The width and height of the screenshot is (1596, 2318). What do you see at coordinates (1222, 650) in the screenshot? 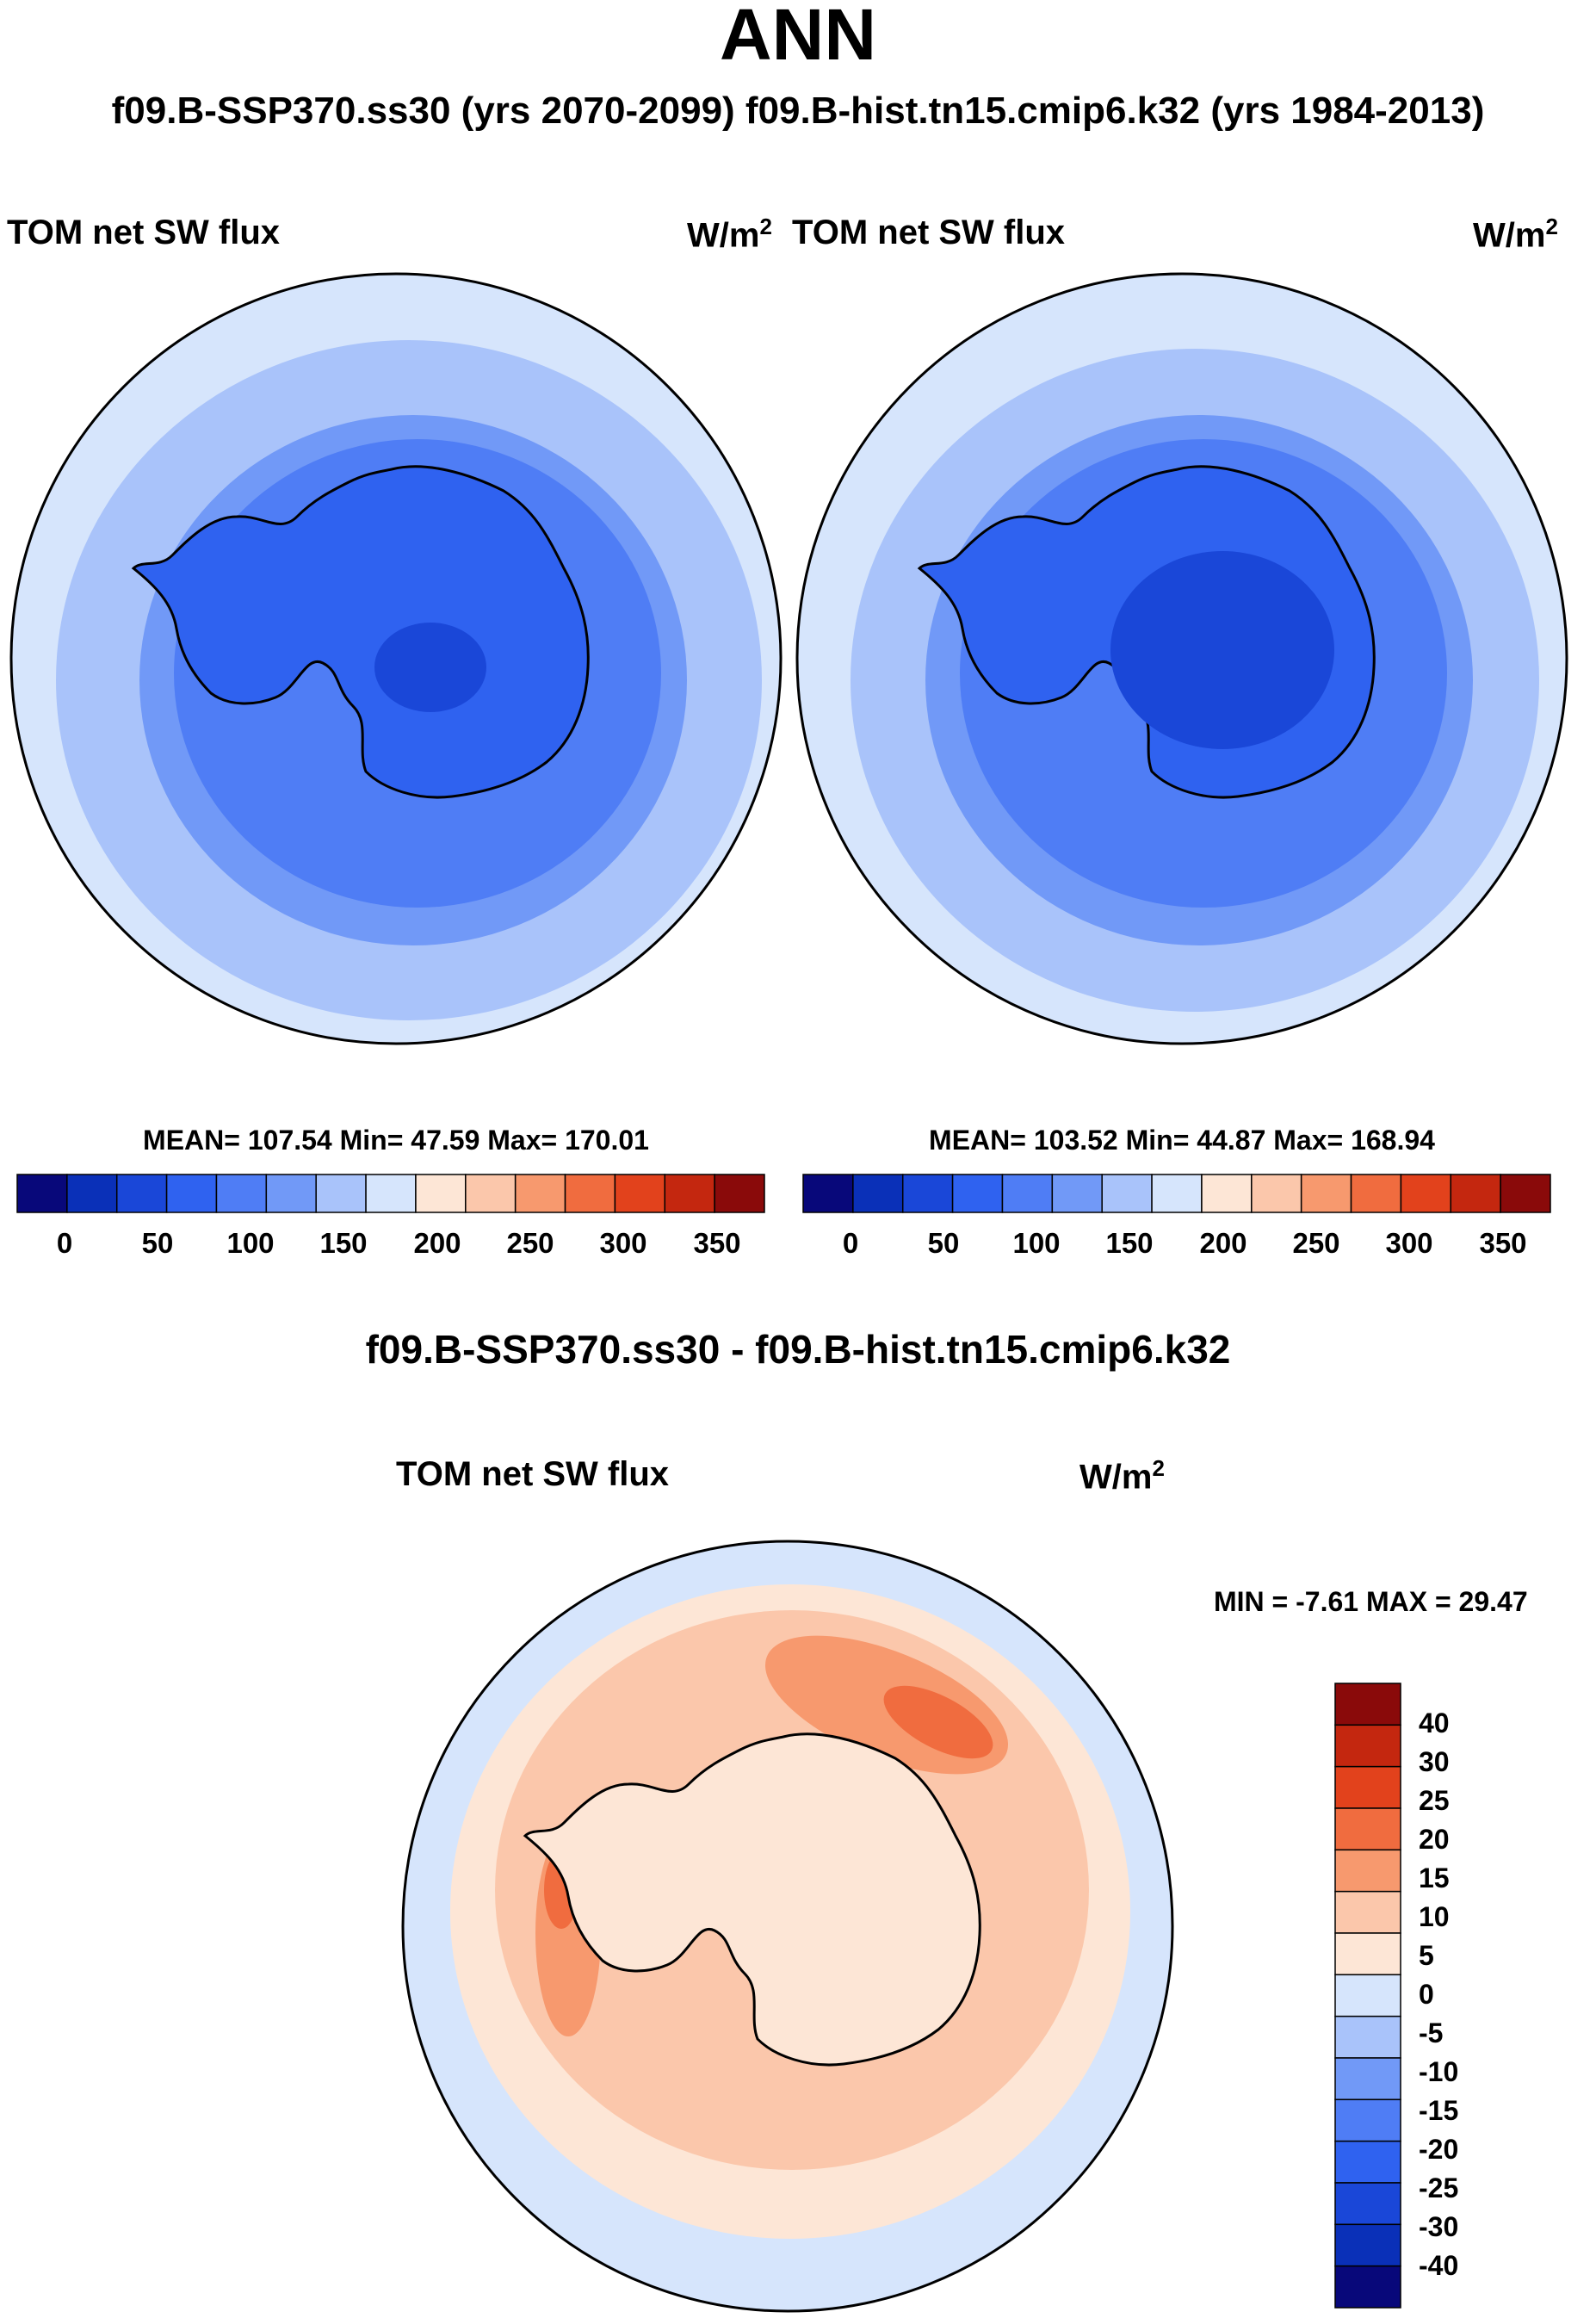
I see `map2-plateau` at bounding box center [1222, 650].